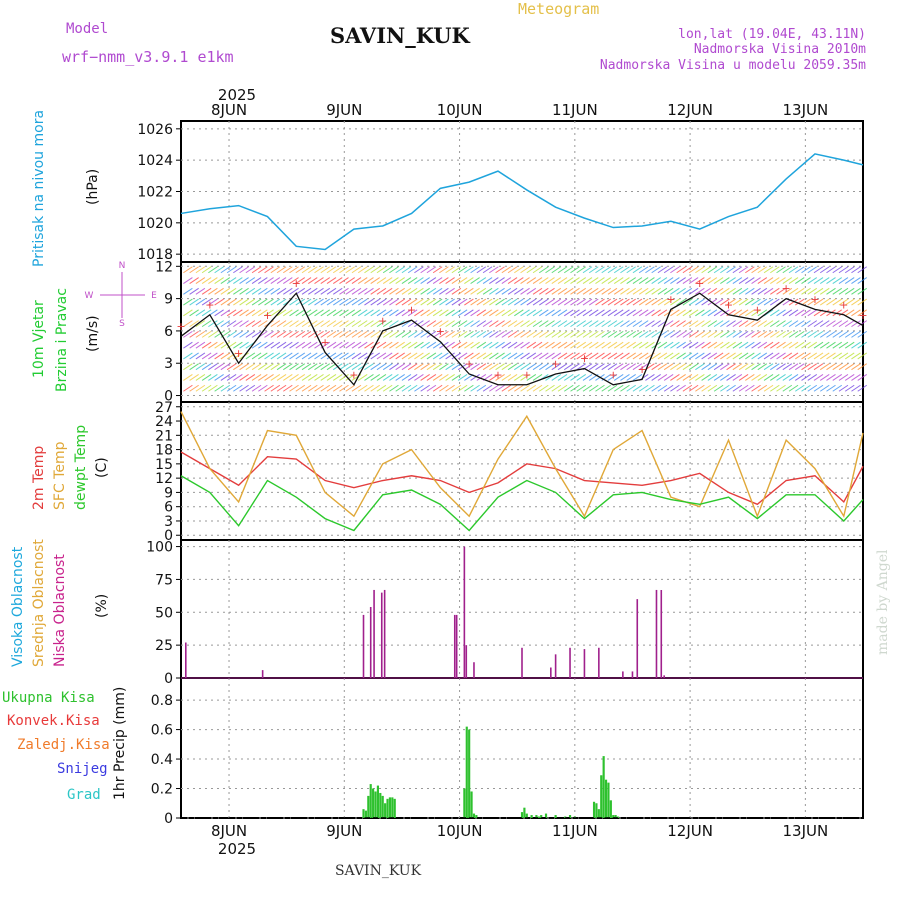  I want to click on bottom-day-label: 12JUN, so click(690, 831).